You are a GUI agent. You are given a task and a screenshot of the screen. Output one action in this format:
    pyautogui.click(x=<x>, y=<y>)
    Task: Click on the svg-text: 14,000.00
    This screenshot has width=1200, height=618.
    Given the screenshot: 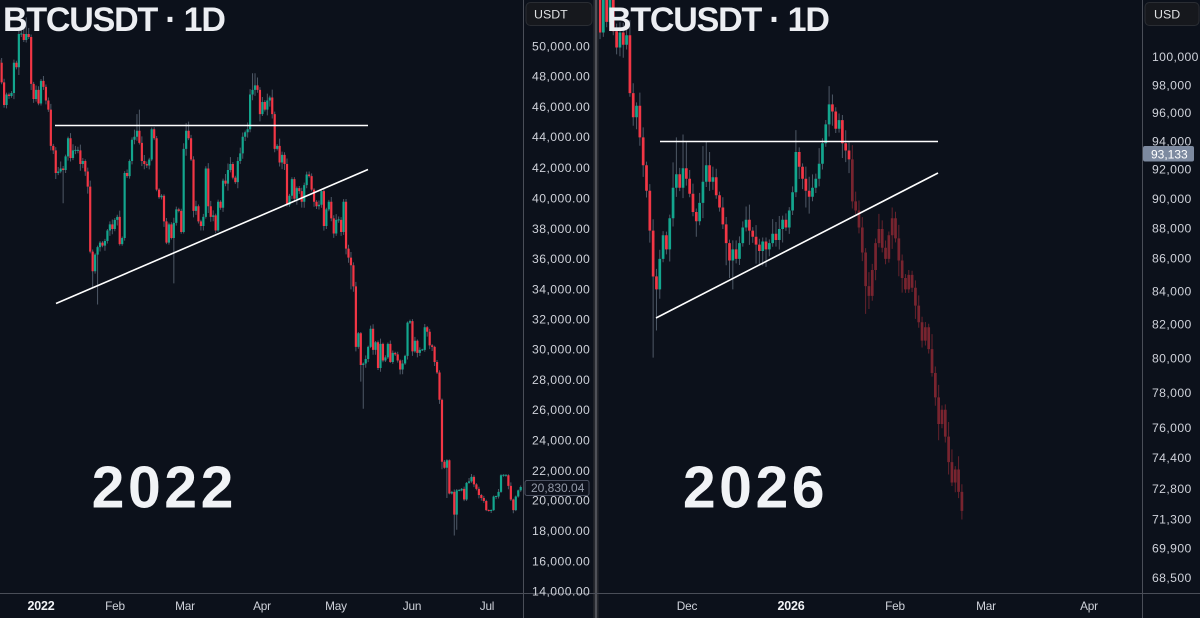 What is the action you would take?
    pyautogui.click(x=561, y=592)
    